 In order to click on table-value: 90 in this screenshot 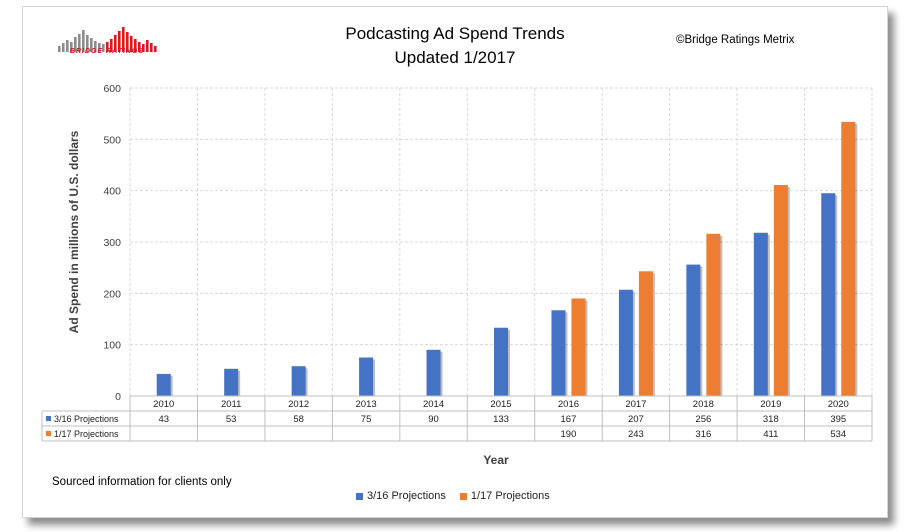, I will do `click(433, 419)`.